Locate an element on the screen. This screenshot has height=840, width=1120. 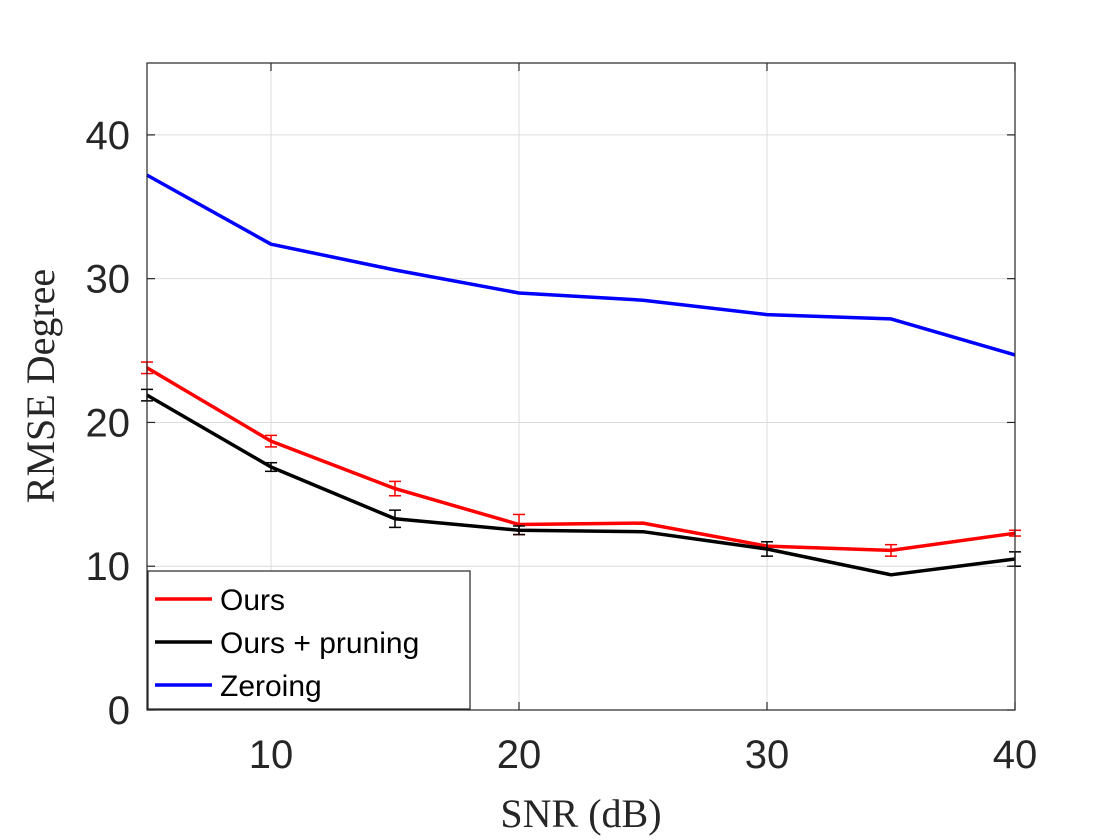
legend-label: Ours is located at coordinates (252, 600).